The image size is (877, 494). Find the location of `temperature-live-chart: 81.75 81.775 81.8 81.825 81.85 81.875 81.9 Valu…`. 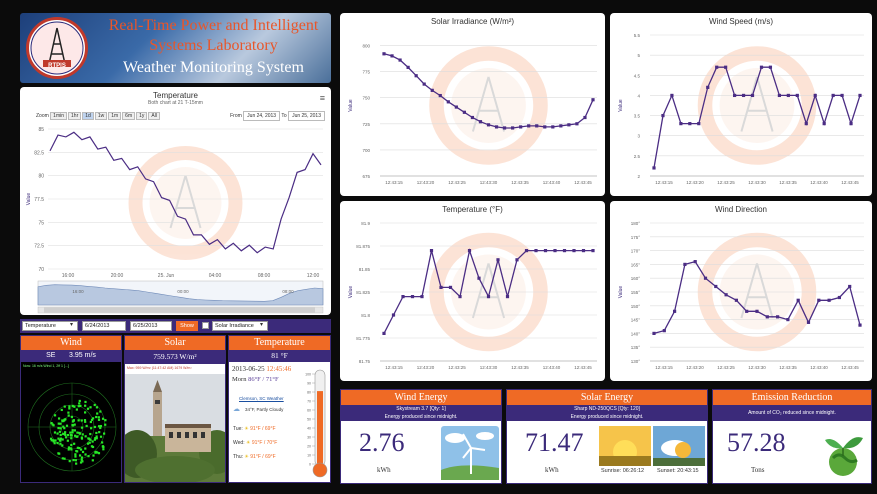

temperature-live-chart: 81.75 81.775 81.8 81.825 81.85 81.875 81.9 Valu… is located at coordinates (472, 291).